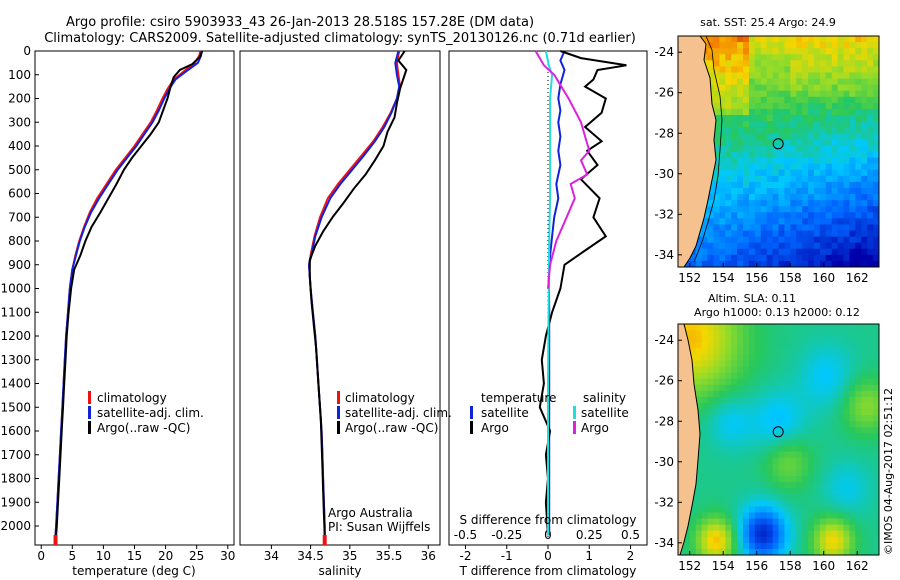 Image resolution: width=900 pixels, height=580 pixels. I want to click on legend-climatology-swatch, so click(89, 397).